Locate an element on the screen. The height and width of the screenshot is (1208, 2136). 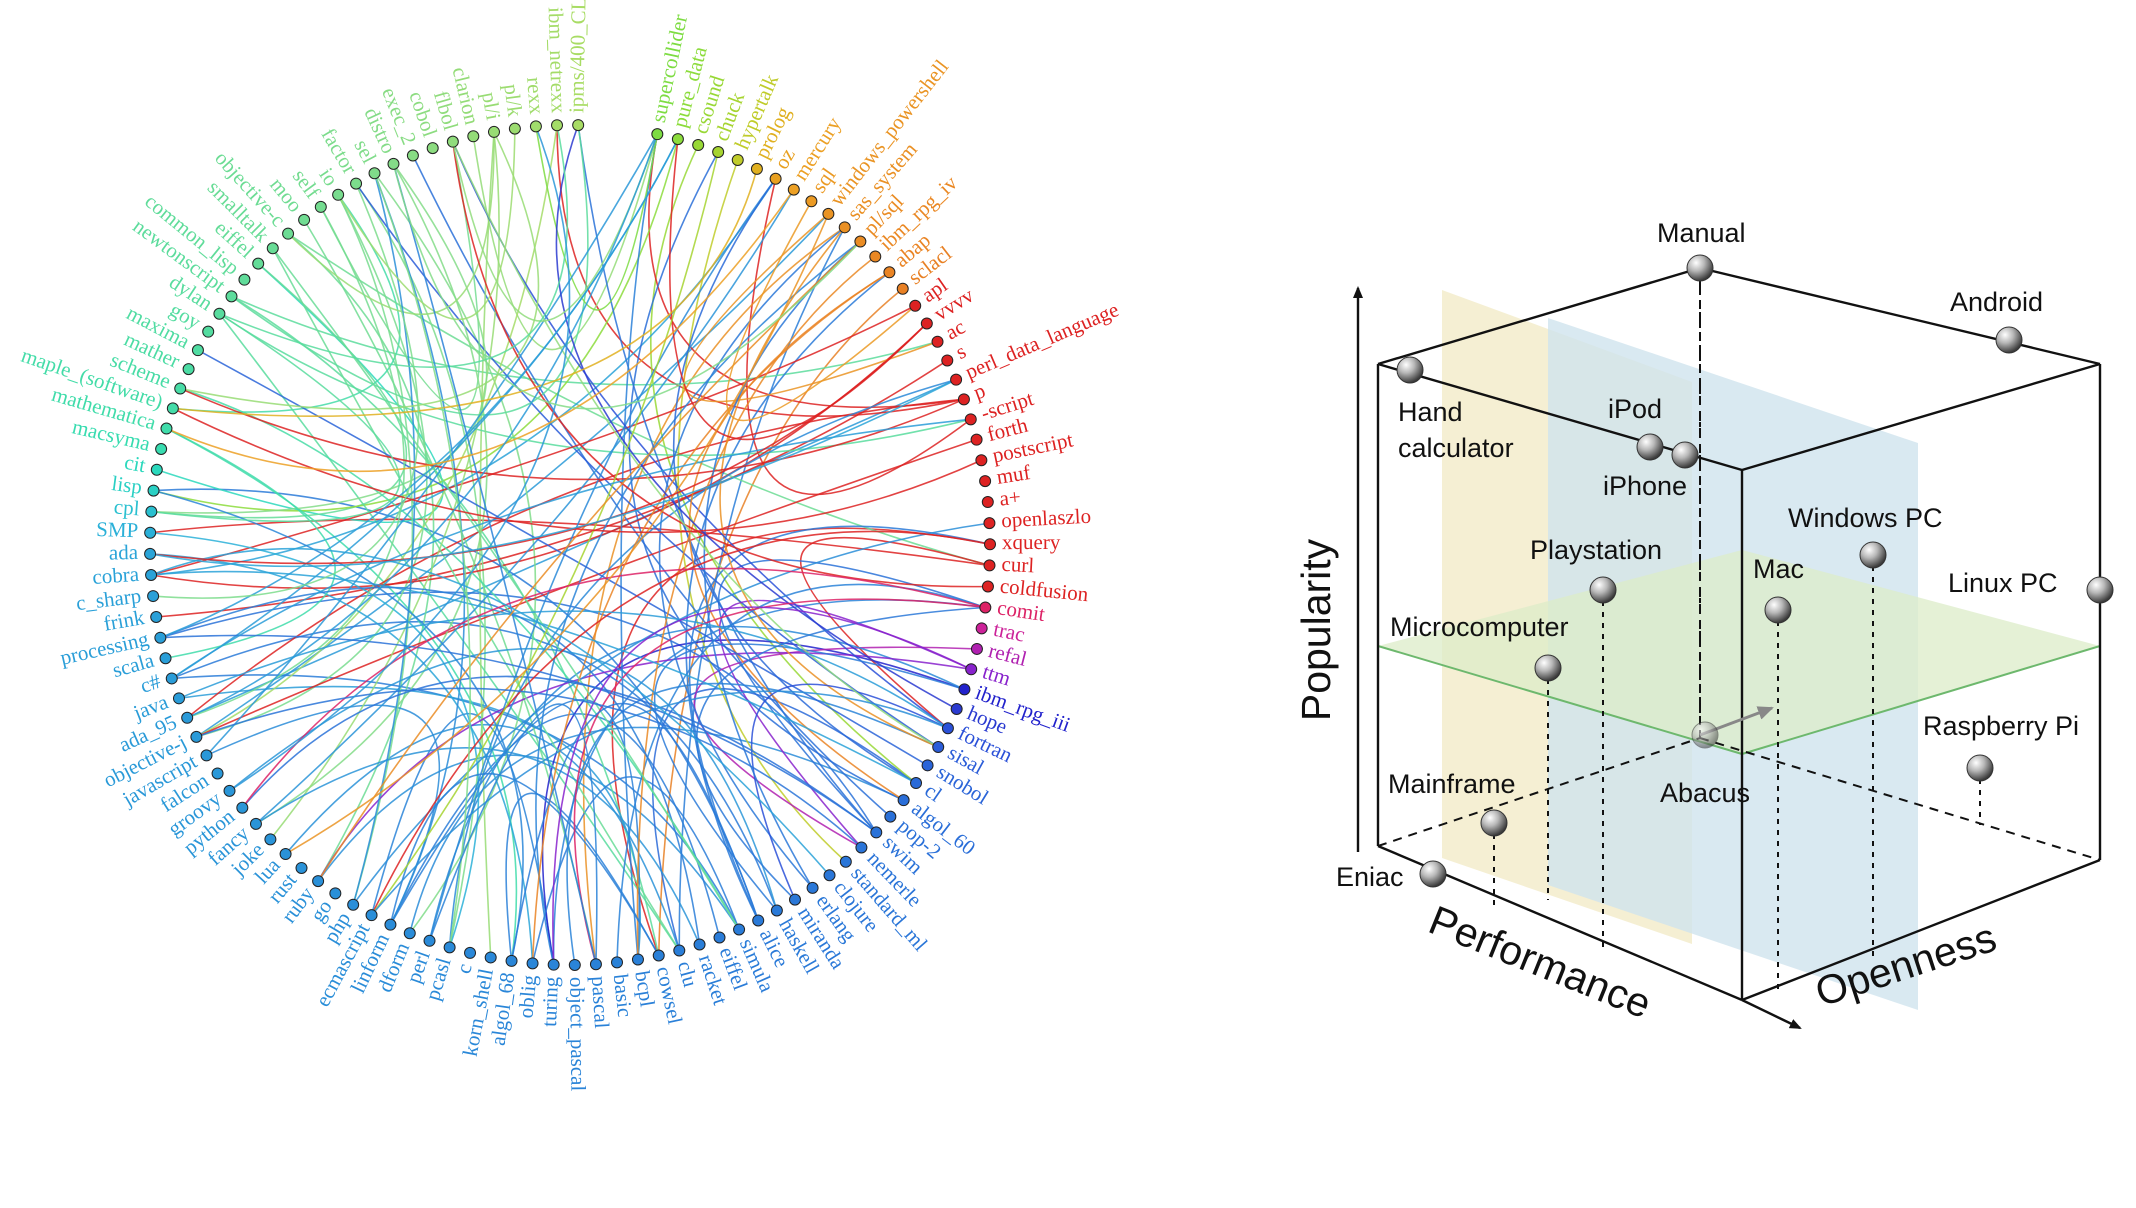
chord-node-label: basic is located at coordinates (623, 996).